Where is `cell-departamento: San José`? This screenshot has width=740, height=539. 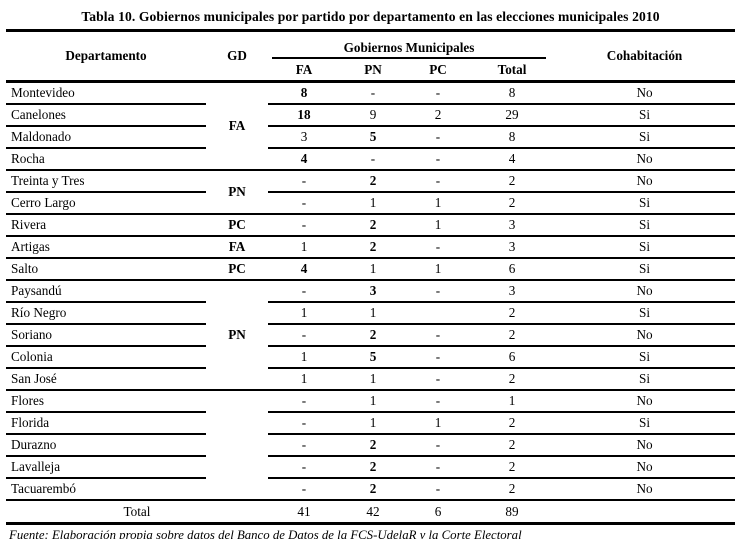 cell-departamento: San José is located at coordinates (106, 379).